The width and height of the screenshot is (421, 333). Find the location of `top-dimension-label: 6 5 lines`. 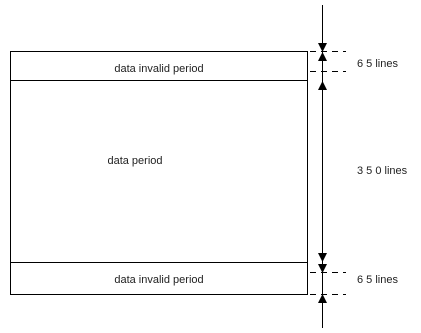

top-dimension-label: 6 5 lines is located at coordinates (377, 64).